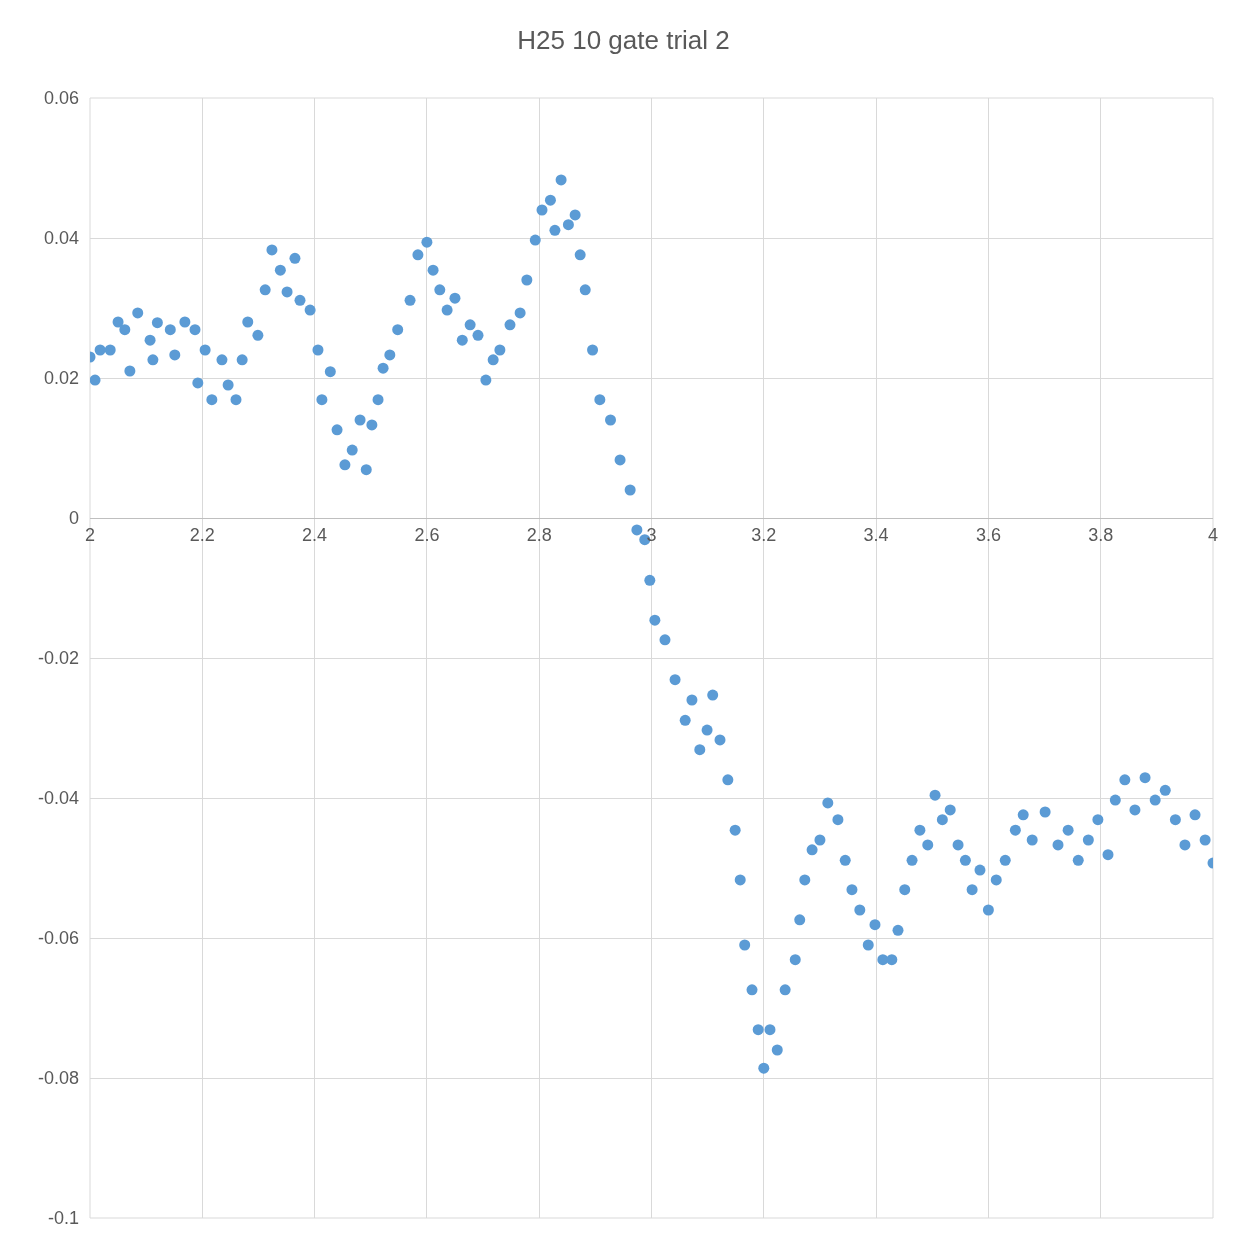  What do you see at coordinates (1101, 534) in the screenshot?
I see `x-tick-label: 3.8` at bounding box center [1101, 534].